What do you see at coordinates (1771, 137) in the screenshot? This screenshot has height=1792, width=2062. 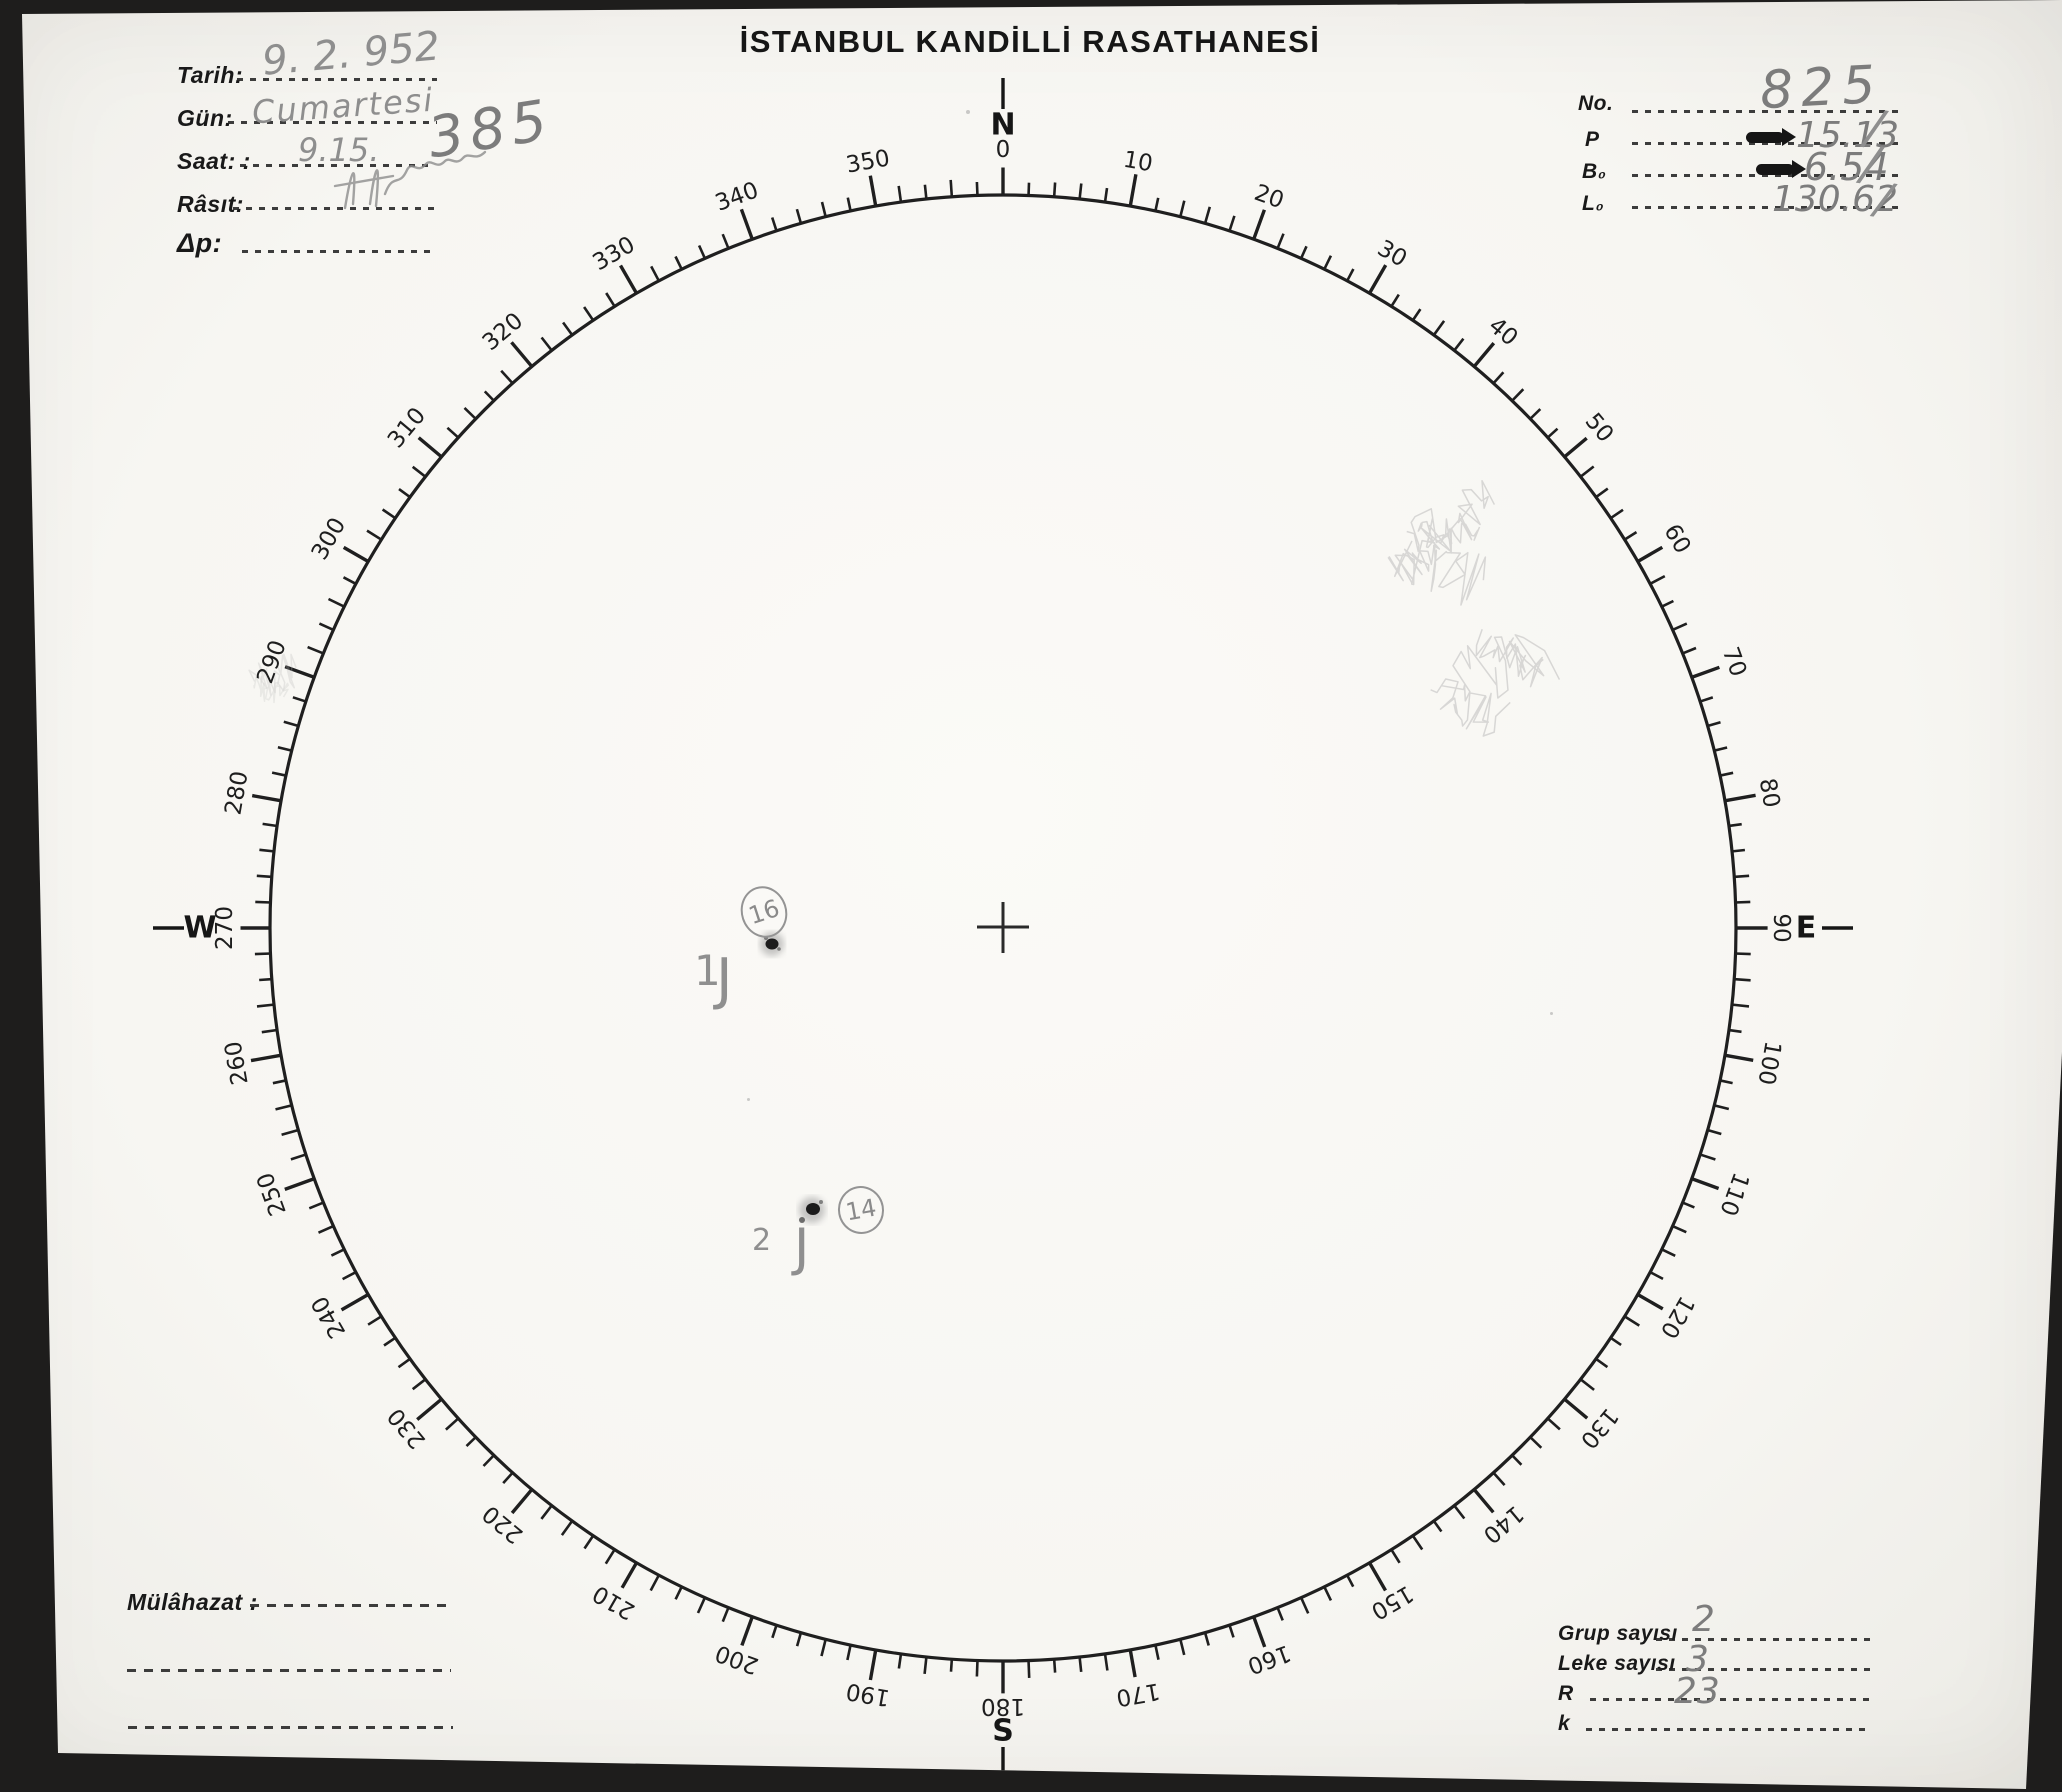 I see `p-bold-arrow-marker` at bounding box center [1771, 137].